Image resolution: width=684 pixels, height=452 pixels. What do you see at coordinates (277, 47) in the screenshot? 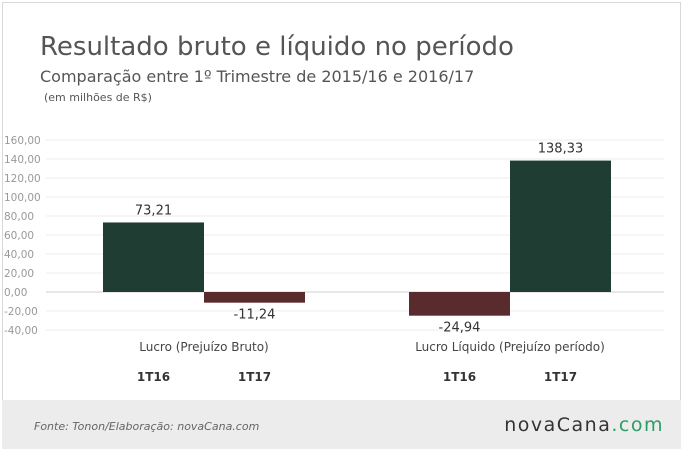
I see `chart-title: Resultado bruto e líquido no período` at bounding box center [277, 47].